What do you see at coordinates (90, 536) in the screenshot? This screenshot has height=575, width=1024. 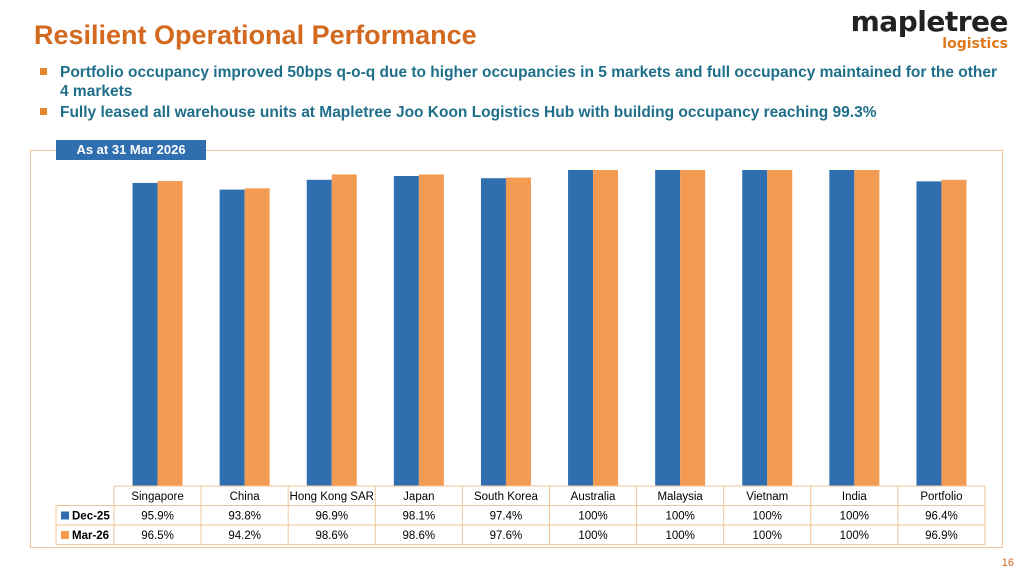 I see `series-name-label: Mar-26` at bounding box center [90, 536].